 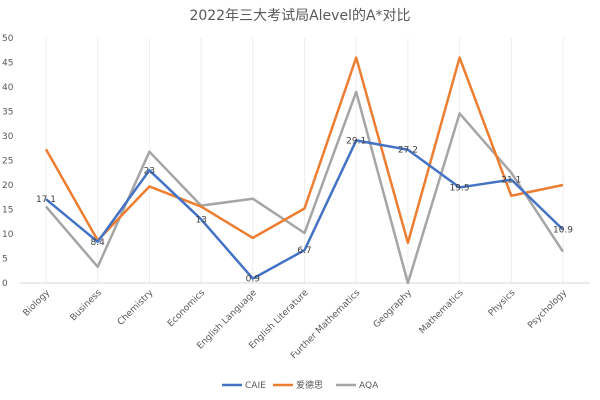 What do you see at coordinates (149, 171) in the screenshot?
I see `data-label: 23` at bounding box center [149, 171].